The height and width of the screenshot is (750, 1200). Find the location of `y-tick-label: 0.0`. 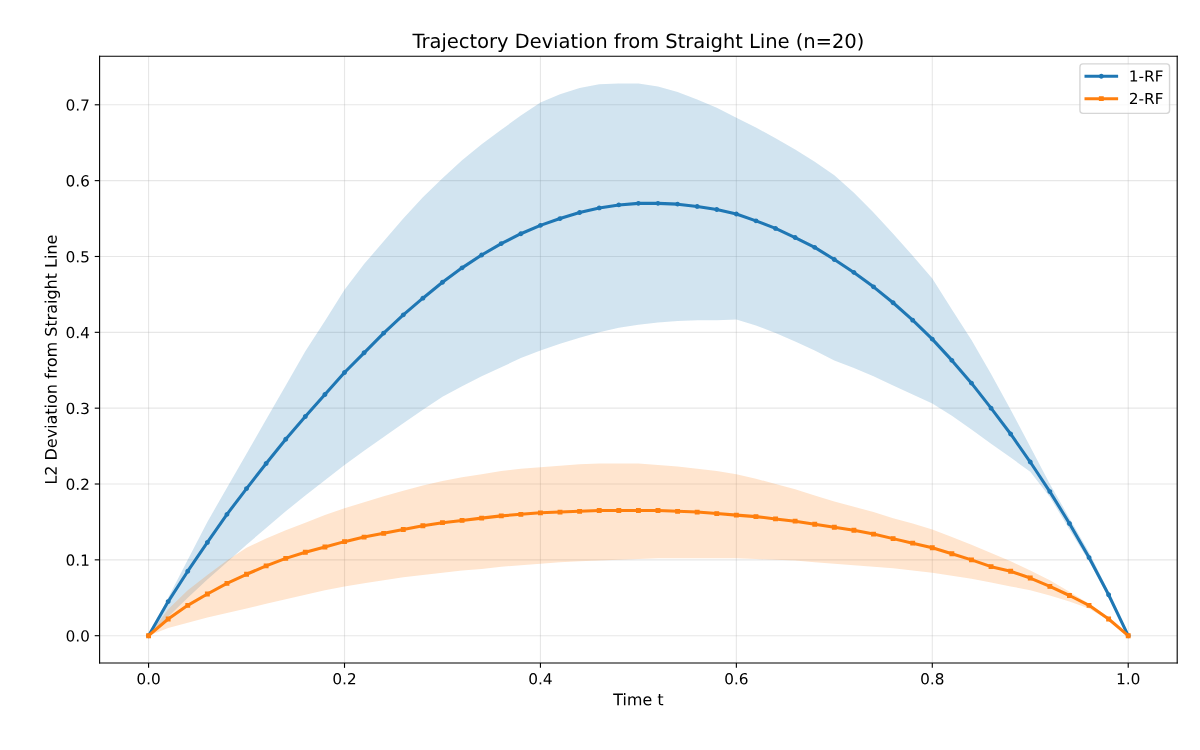

y-tick-label: 0.0 is located at coordinates (77, 636).